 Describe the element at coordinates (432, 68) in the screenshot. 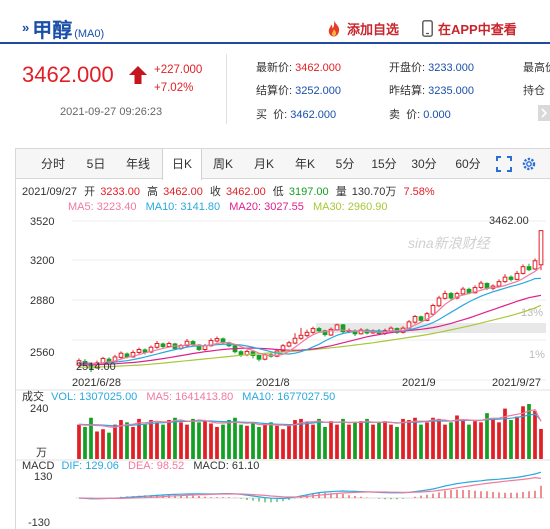

I see `open-price-field: 开盘价: 3233.000` at that location.